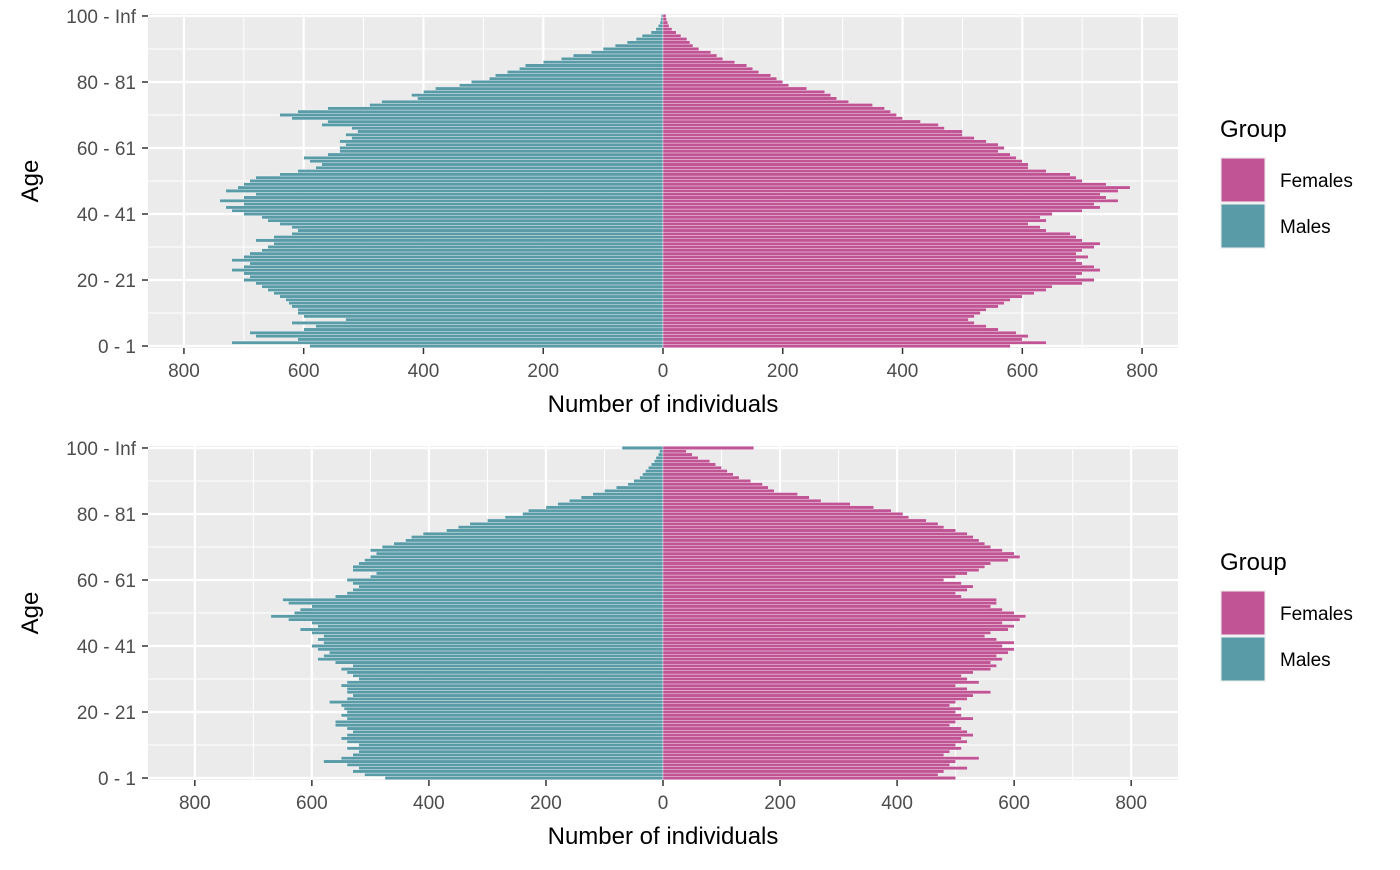  What do you see at coordinates (117, 347) in the screenshot?
I see `y-tick-label: 0 - 1` at bounding box center [117, 347].